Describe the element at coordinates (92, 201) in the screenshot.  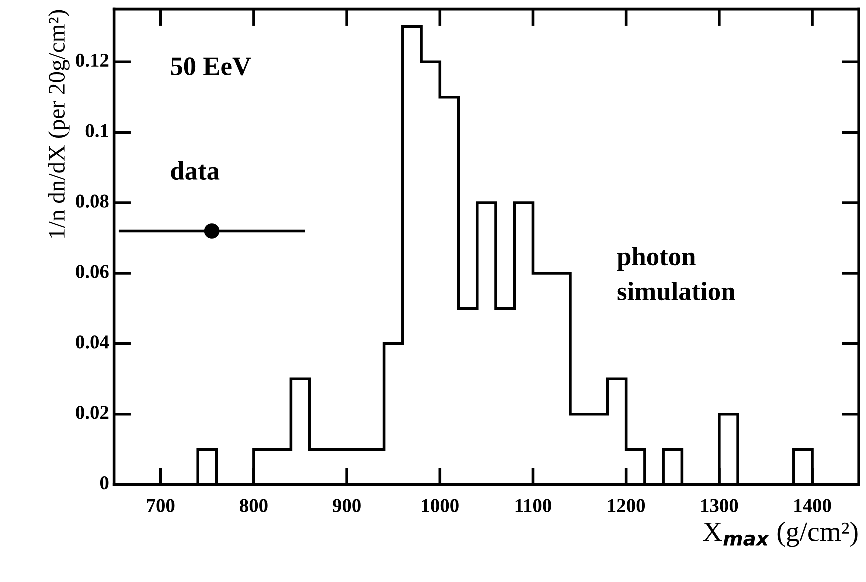
I see `y-tick-label: 0.08` at that location.